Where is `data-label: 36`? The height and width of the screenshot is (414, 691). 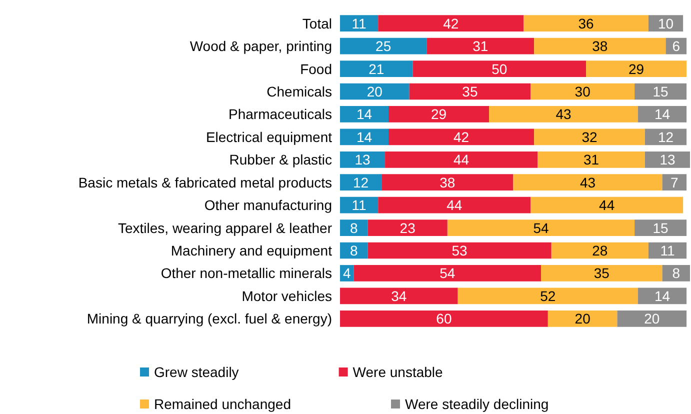 data-label: 36 is located at coordinates (586, 23).